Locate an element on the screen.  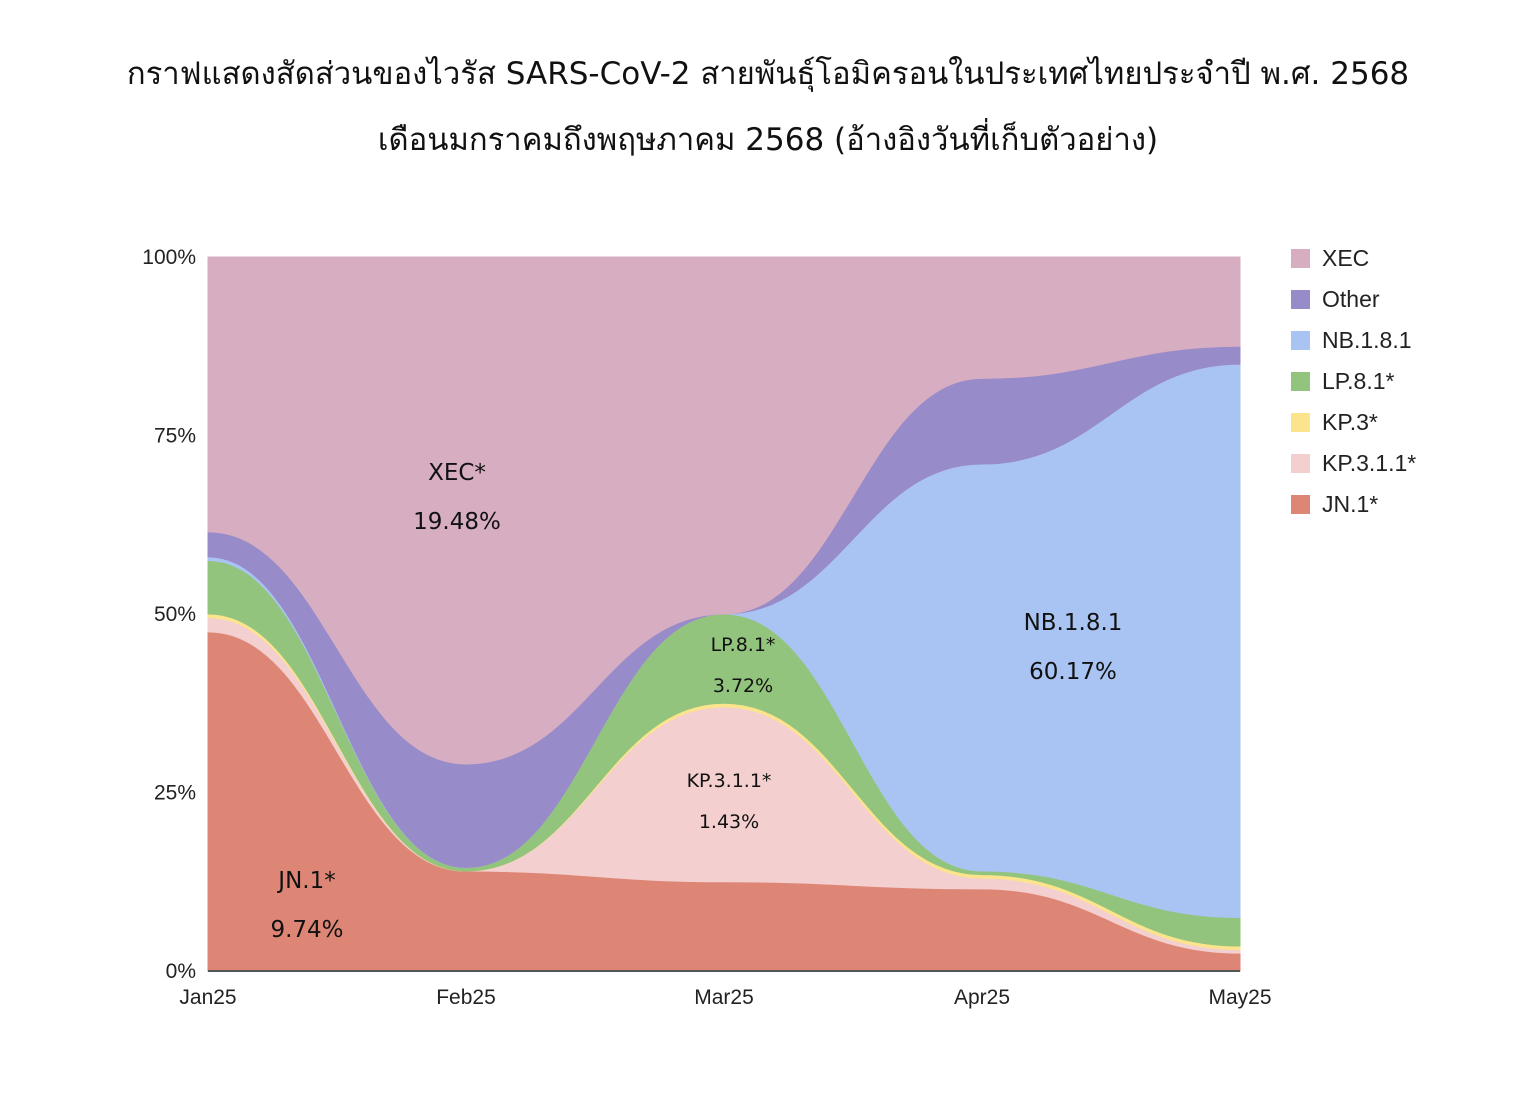
annotation-label-nb-1-8-1: NB.1.8.1 is located at coordinates (1073, 623).